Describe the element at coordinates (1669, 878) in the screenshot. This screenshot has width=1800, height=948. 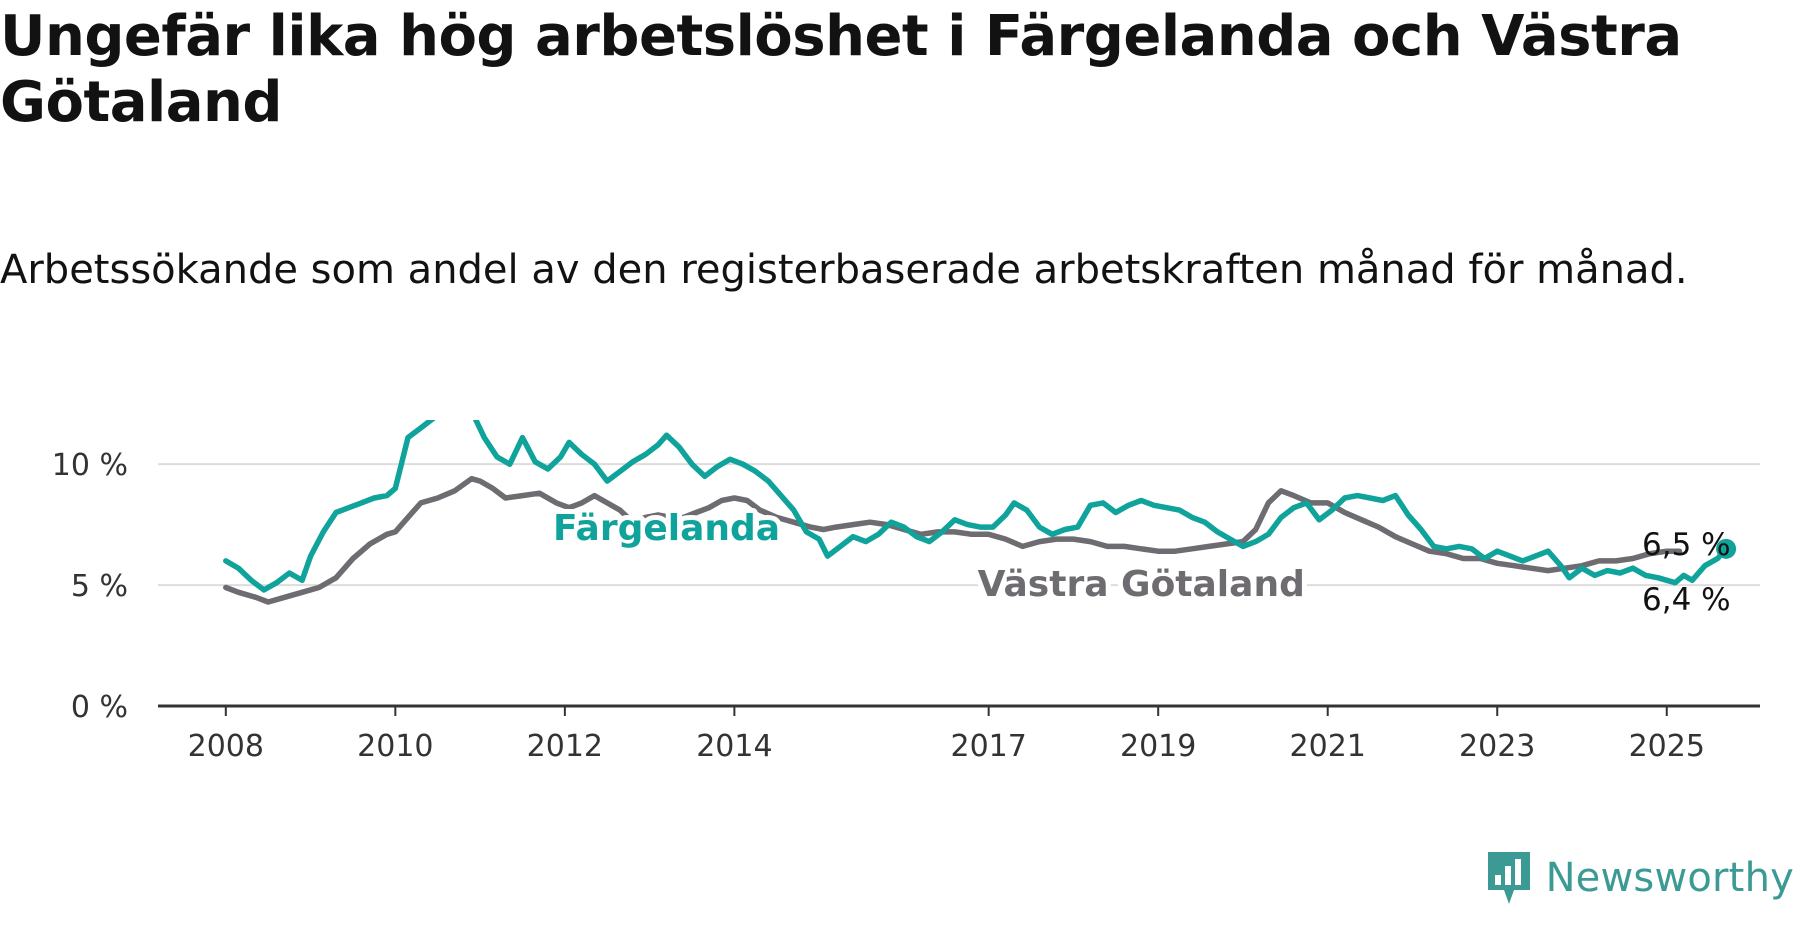
I see `brand-name: Newsworthy` at that location.